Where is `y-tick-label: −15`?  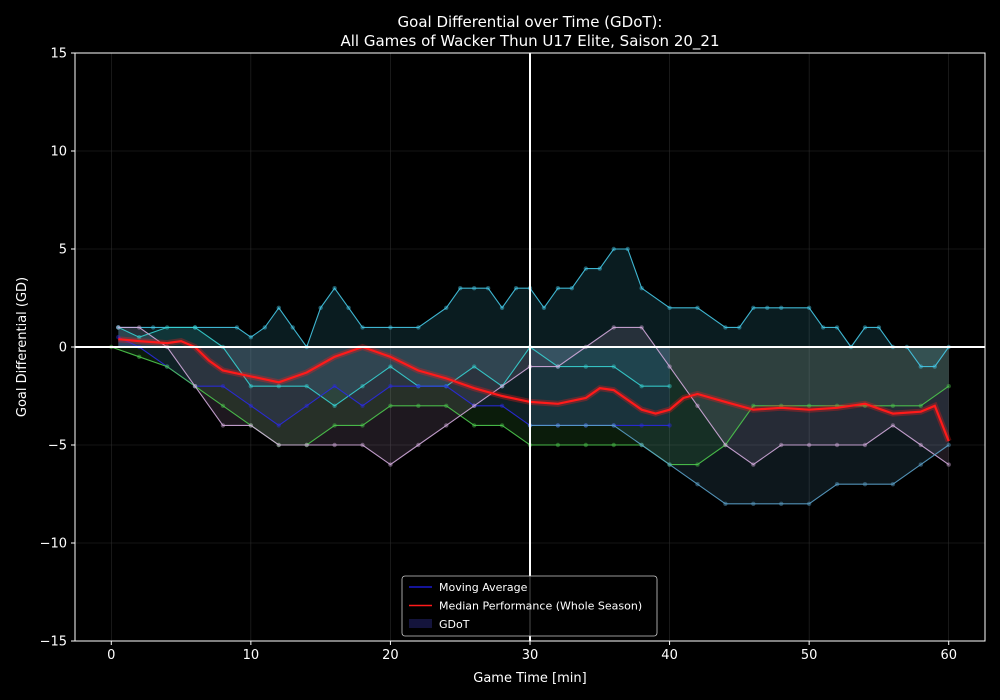 y-tick-label: −15 is located at coordinates (53, 642).